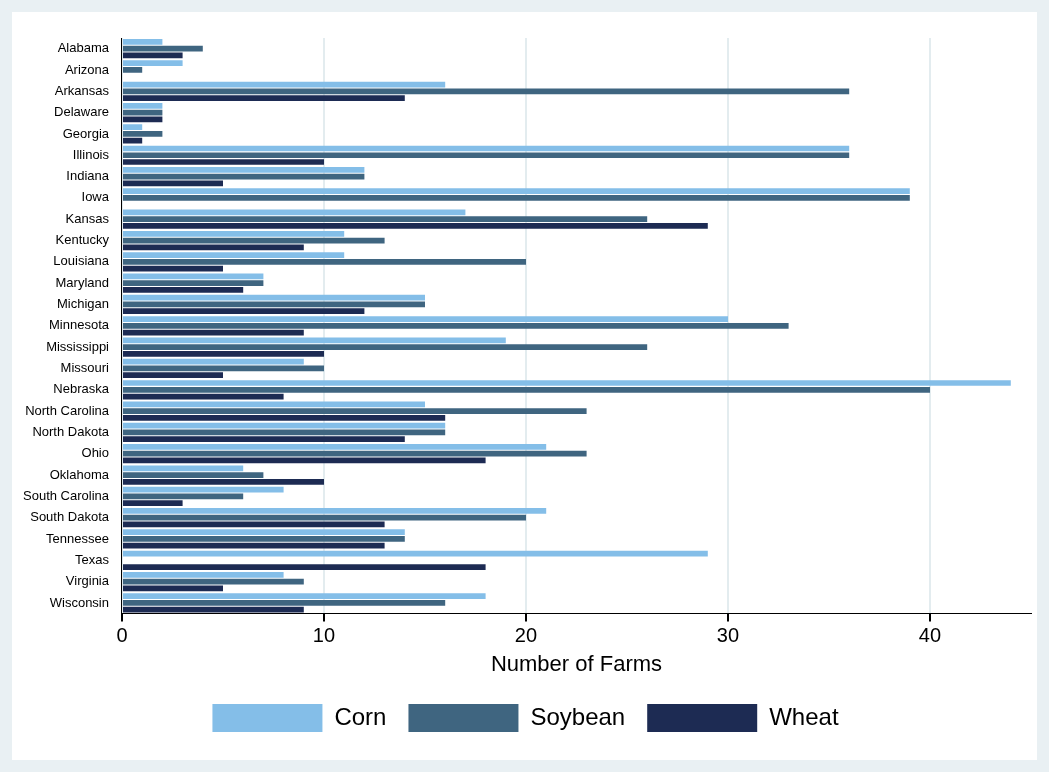 This screenshot has width=1049, height=772. Describe the element at coordinates (86, 133) in the screenshot. I see `y-tick-label: Georgia` at that location.